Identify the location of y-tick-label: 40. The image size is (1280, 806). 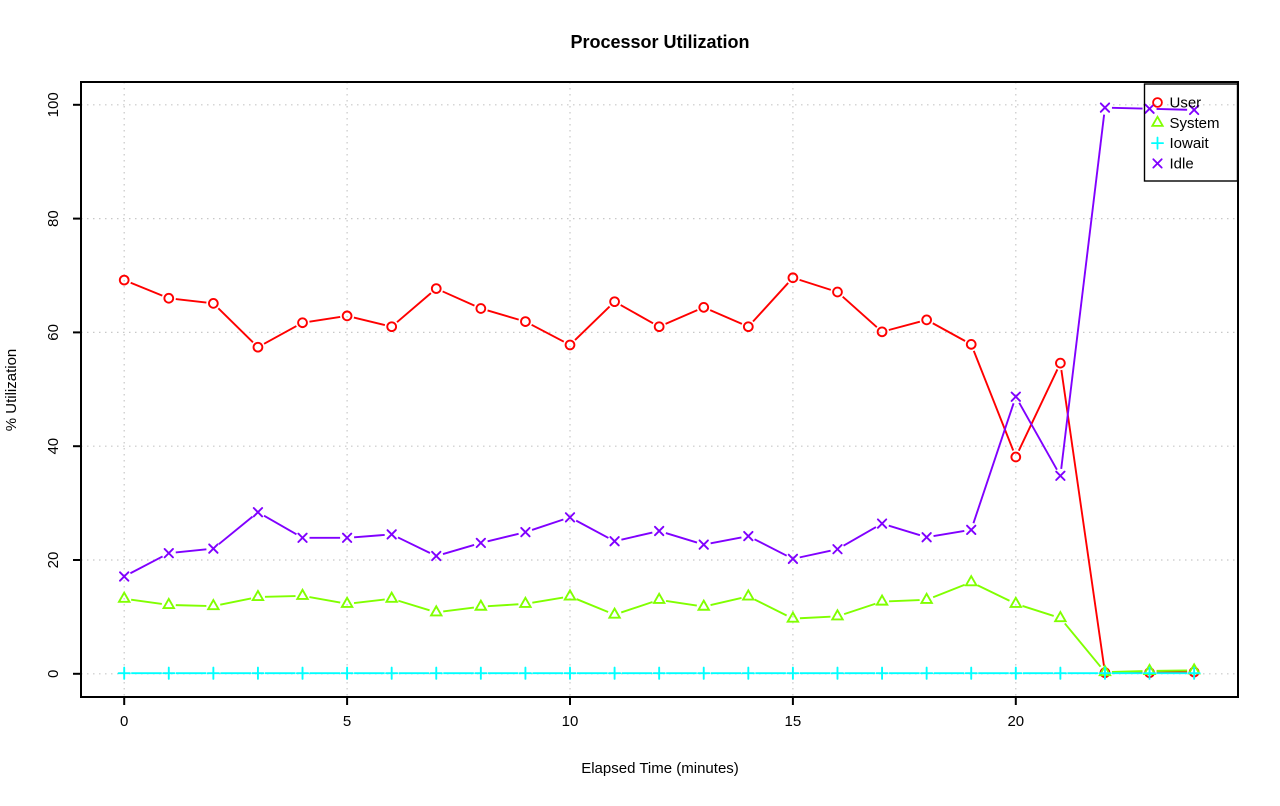
(53, 446).